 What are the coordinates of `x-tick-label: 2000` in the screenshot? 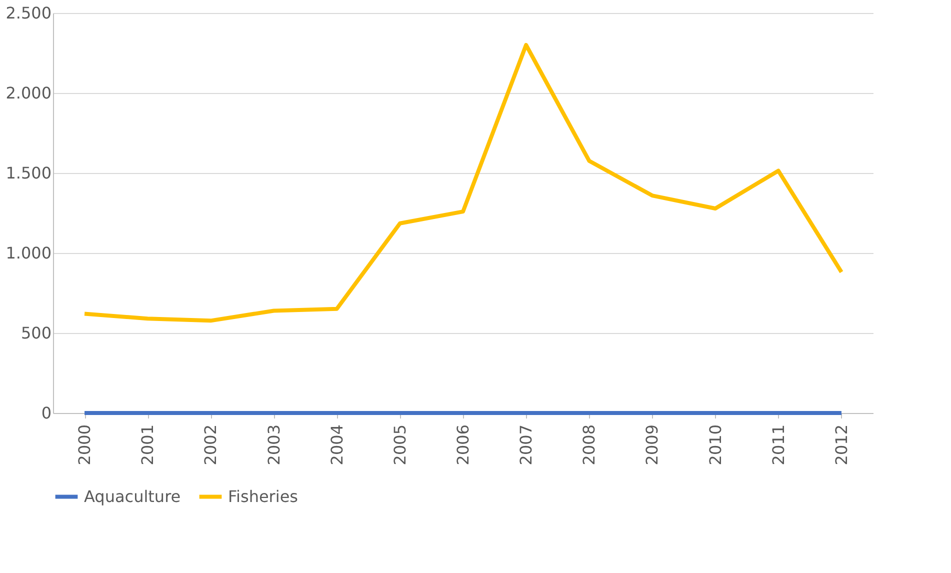 It's located at (84, 445).